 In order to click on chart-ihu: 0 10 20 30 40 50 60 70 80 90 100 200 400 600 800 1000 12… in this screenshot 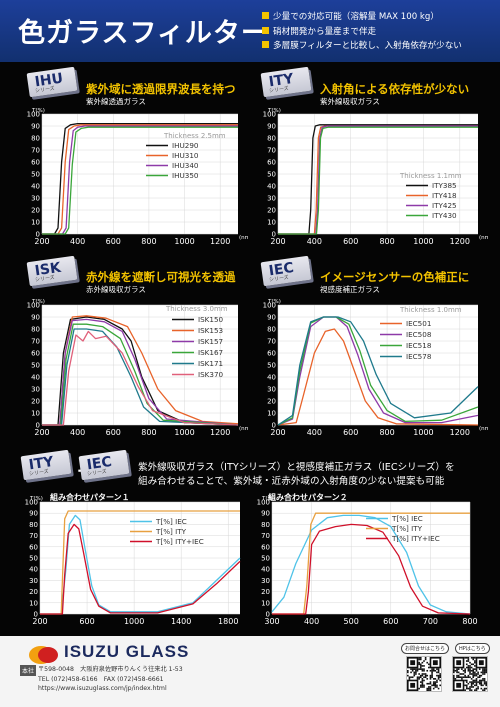, I will do `click(132, 175)`.